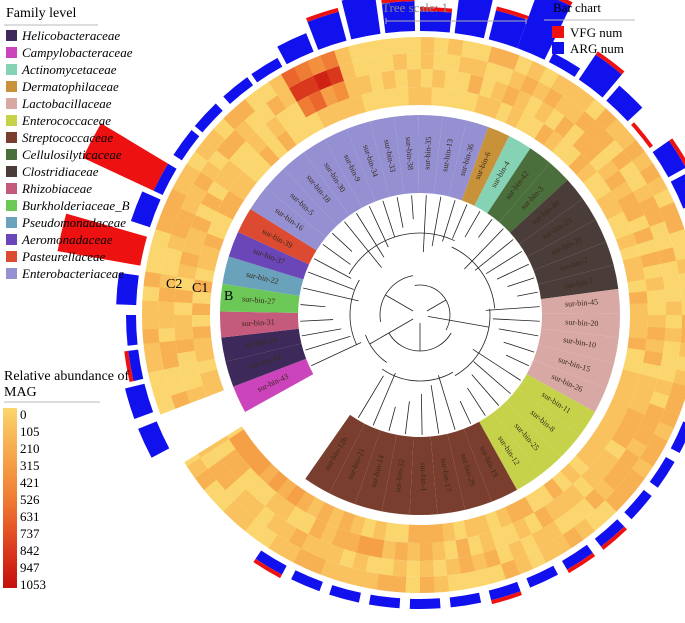 The width and height of the screenshot is (685, 623). I want to click on family-legend-swatch-enterococcaceae, so click(11, 120).